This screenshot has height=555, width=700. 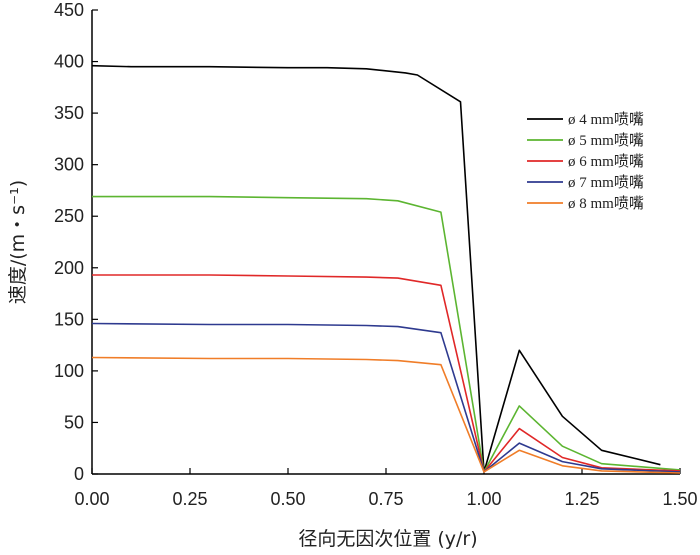 What do you see at coordinates (606, 140) in the screenshot?
I see `legend-label-2: ø 5 mm喷嘴` at bounding box center [606, 140].